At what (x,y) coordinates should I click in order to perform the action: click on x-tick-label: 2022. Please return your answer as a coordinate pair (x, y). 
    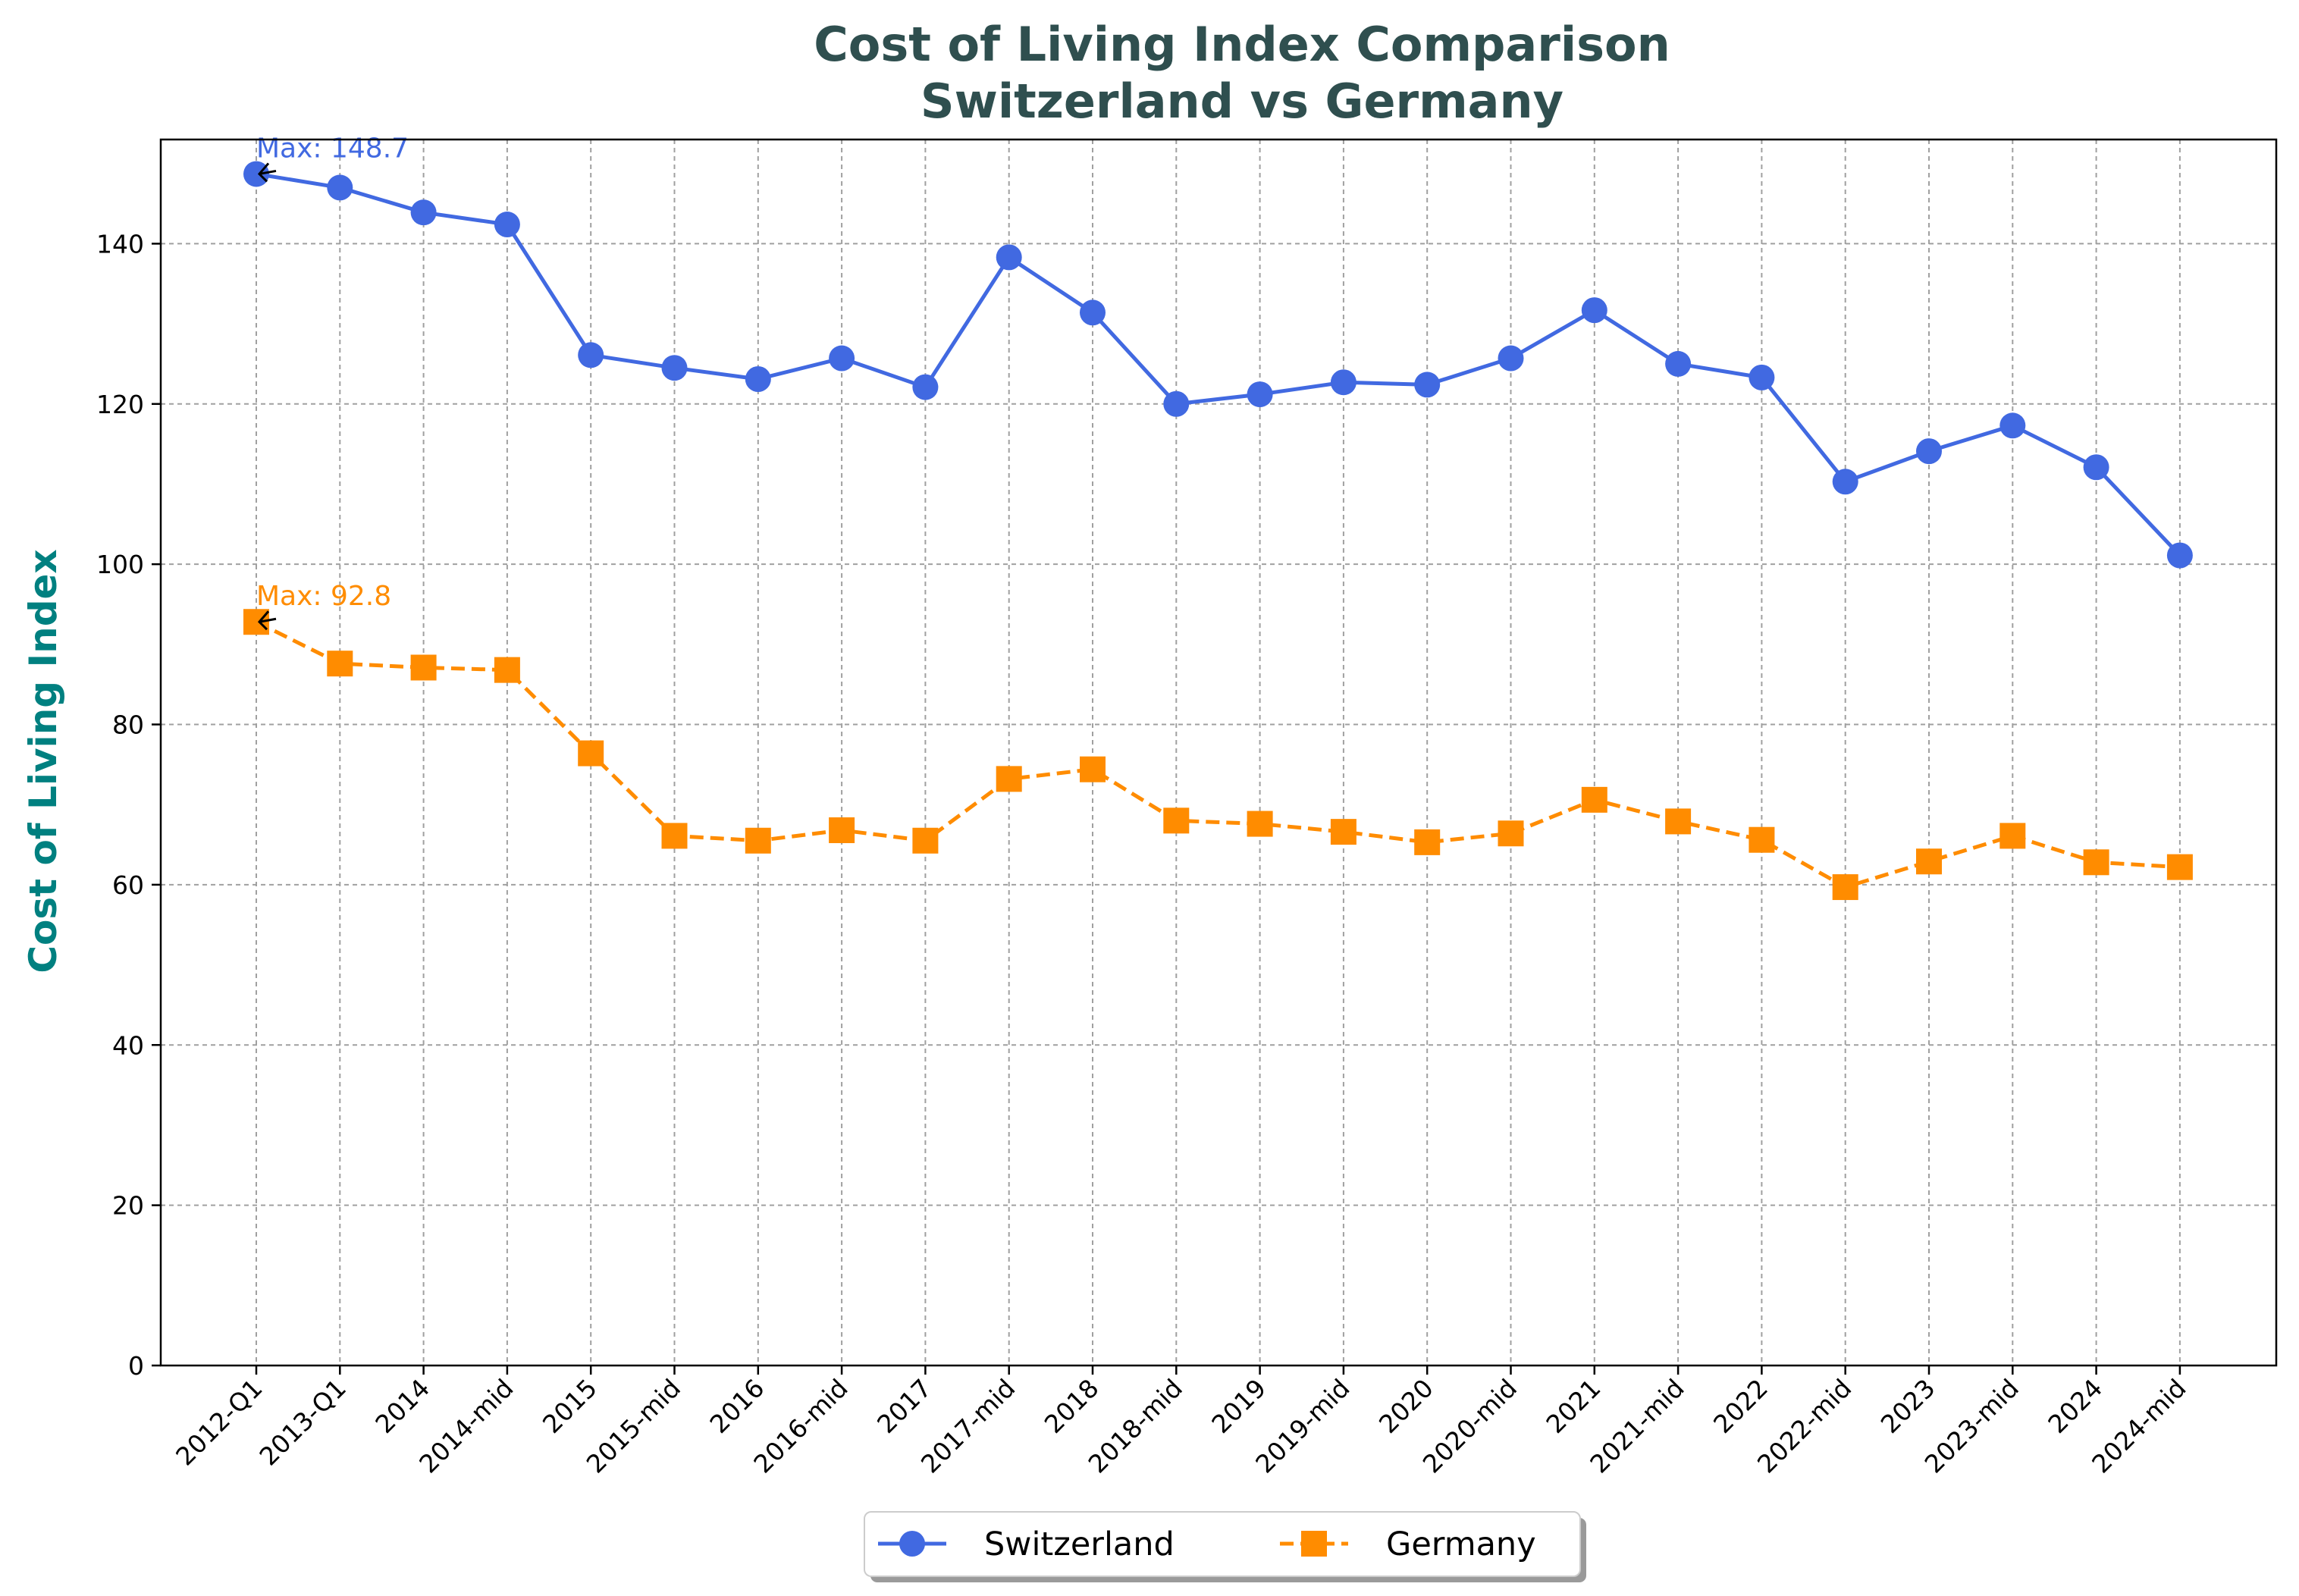
    Looking at the image, I should click on (1741, 1406).